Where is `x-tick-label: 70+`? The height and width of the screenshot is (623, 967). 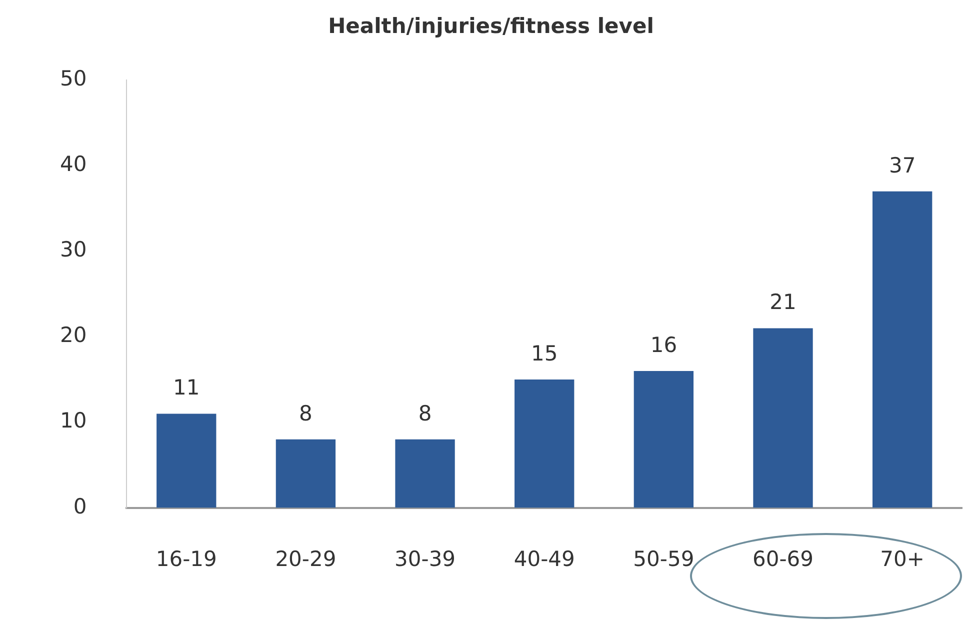 x-tick-label: 70+ is located at coordinates (902, 558).